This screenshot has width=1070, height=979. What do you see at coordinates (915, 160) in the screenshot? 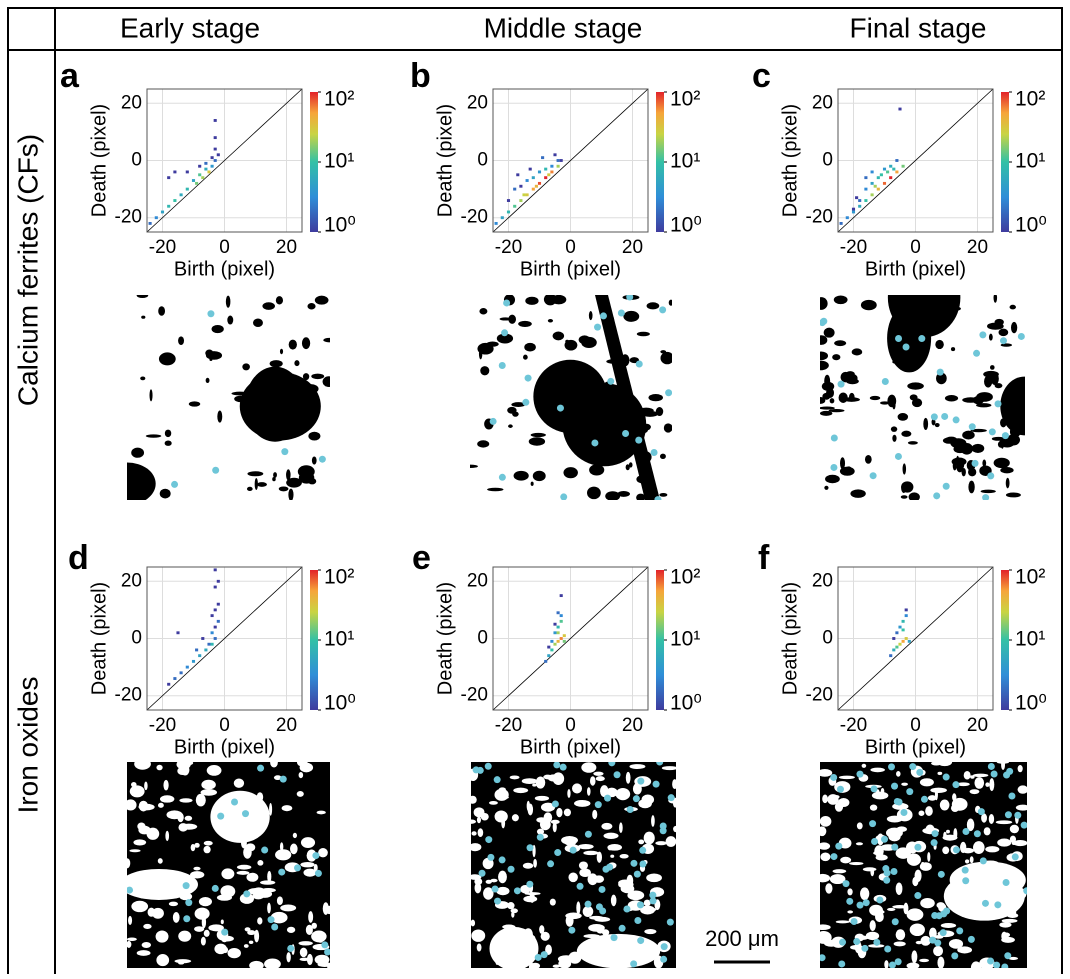
I see `axes-box` at bounding box center [915, 160].